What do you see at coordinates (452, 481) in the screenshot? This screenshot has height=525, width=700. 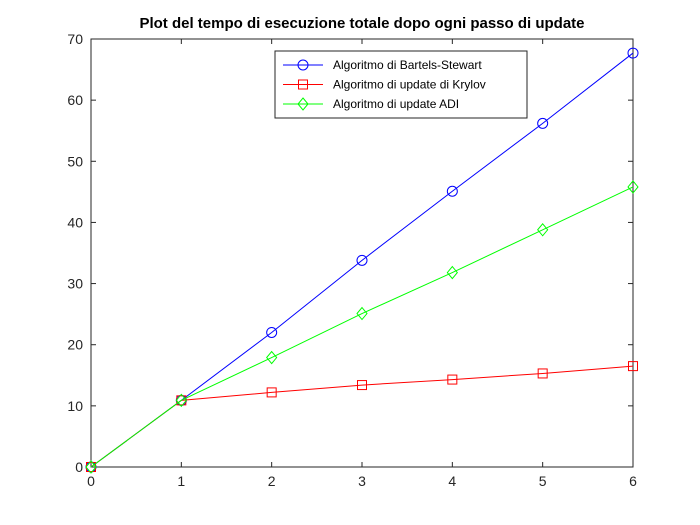 I see `x-tick-label: 4` at bounding box center [452, 481].